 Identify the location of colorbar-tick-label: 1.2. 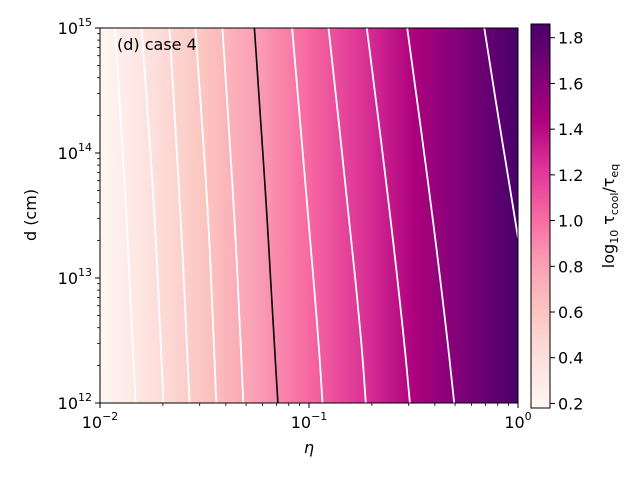
(570, 175).